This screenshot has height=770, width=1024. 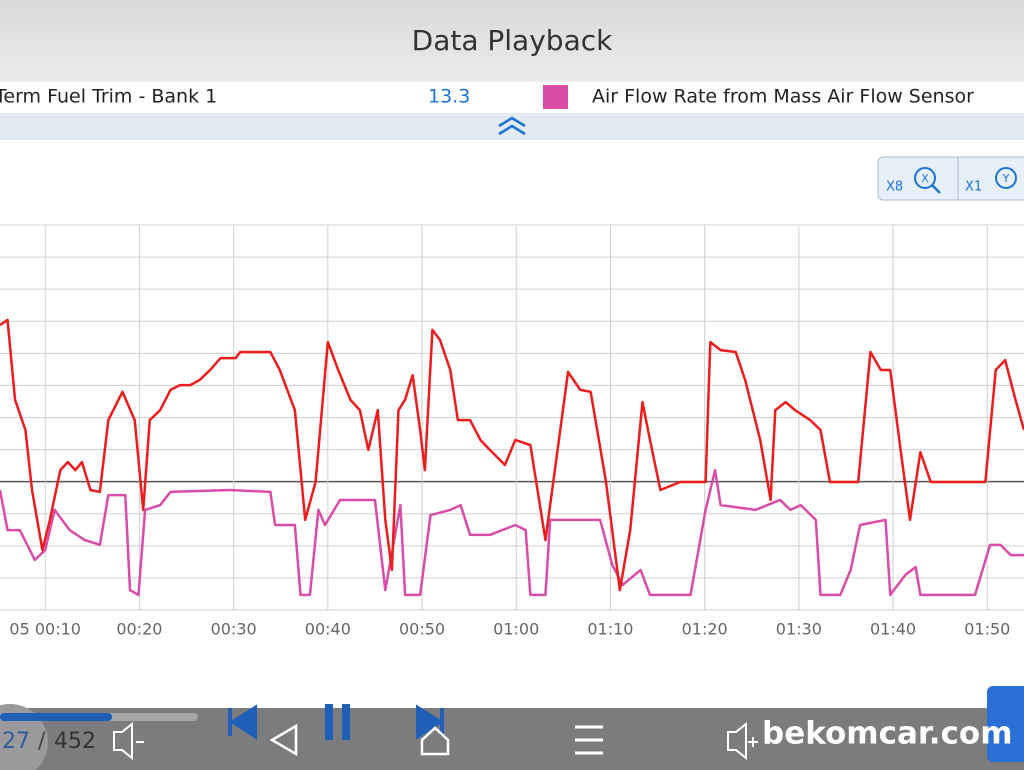 I want to click on playback-position: 27, so click(x=16, y=741).